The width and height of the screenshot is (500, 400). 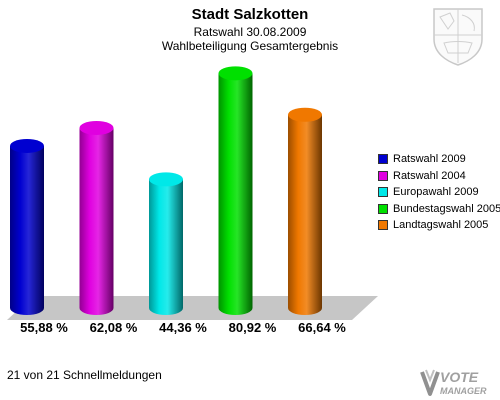 What do you see at coordinates (446, 208) in the screenshot?
I see `legend-label: Bundestagswahl 2005` at bounding box center [446, 208].